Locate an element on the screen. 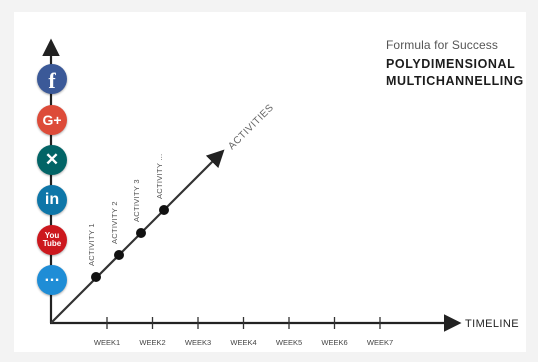  xing-glyph: ✕ is located at coordinates (52, 159).